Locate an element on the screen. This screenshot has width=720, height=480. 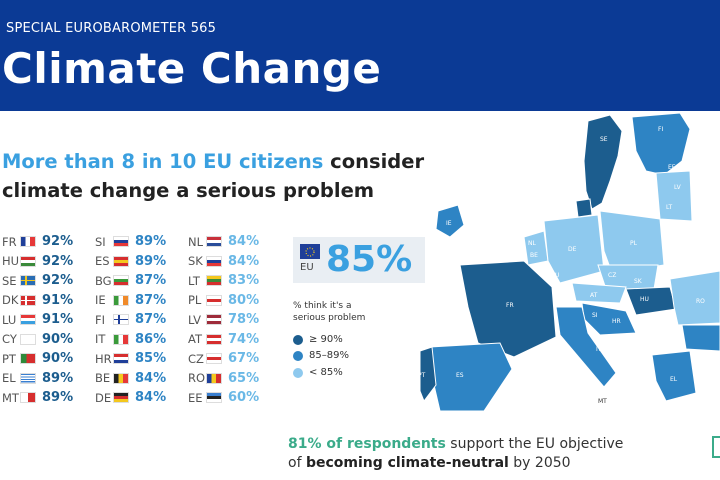
country-row: CZ 67% is located at coordinates (223, 359).